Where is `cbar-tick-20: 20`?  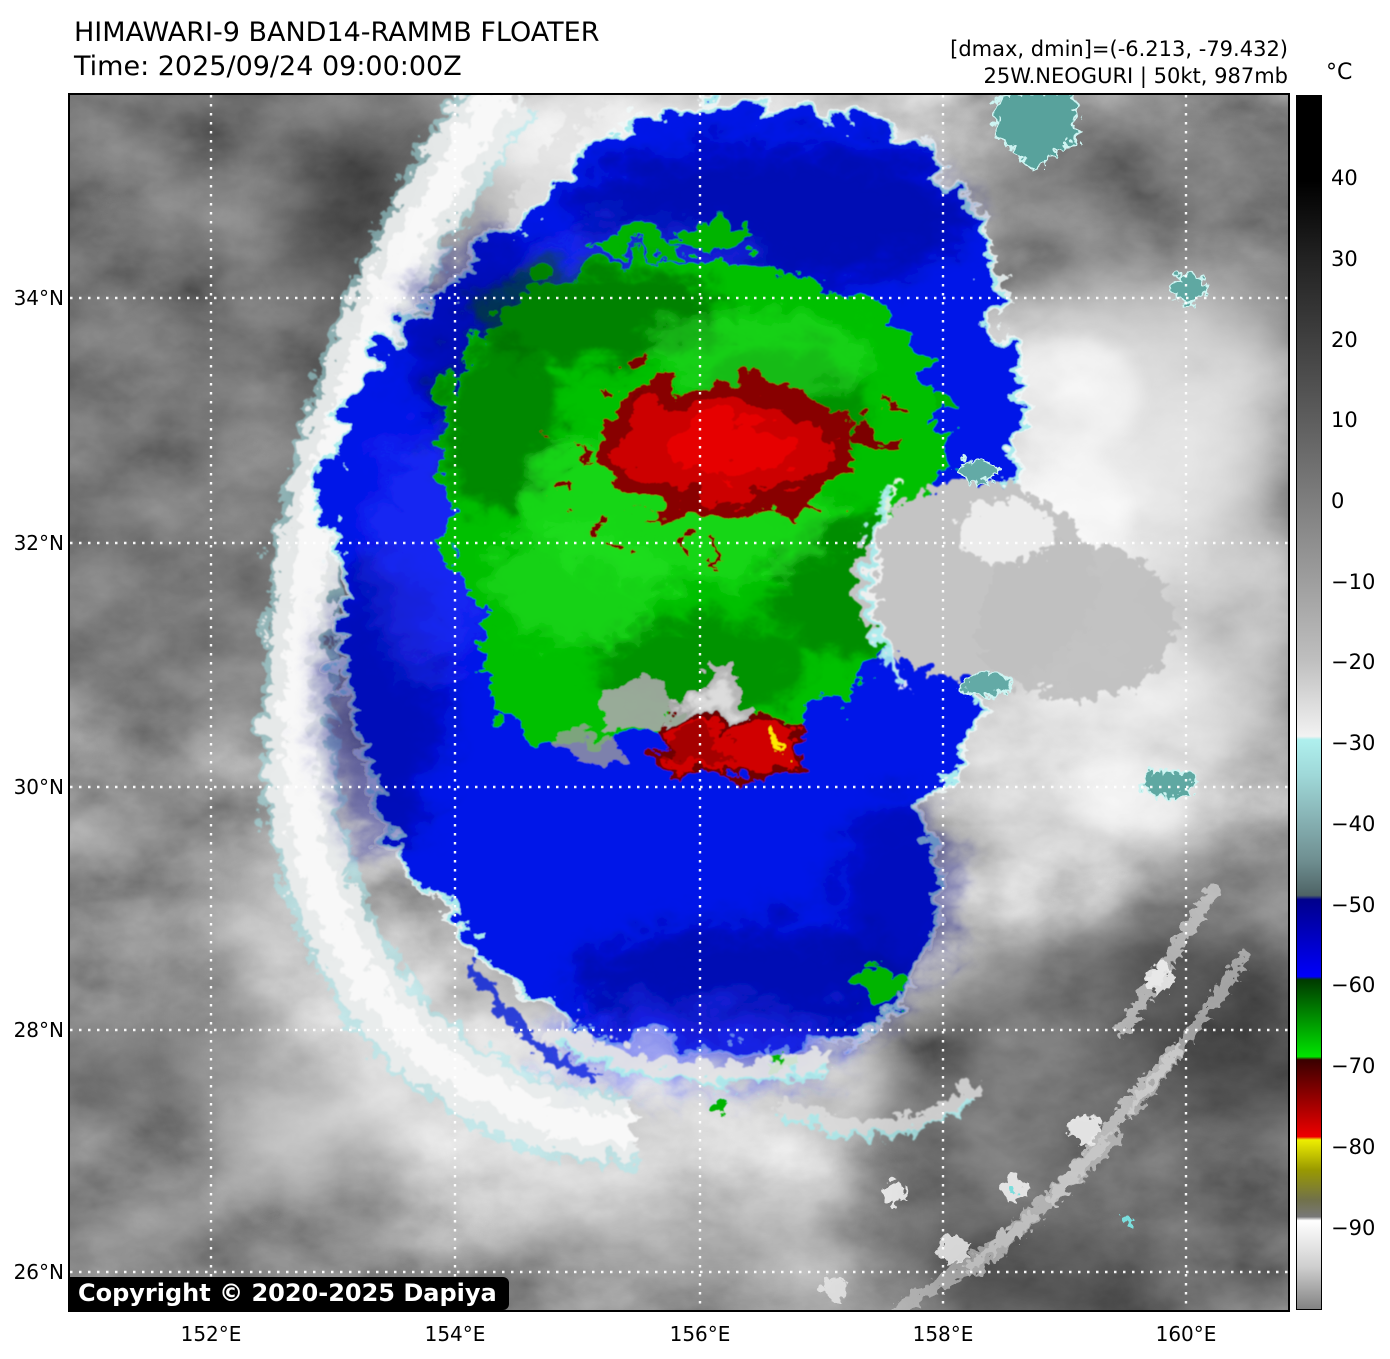
cbar-tick-20: 20 is located at coordinates (1344, 340).